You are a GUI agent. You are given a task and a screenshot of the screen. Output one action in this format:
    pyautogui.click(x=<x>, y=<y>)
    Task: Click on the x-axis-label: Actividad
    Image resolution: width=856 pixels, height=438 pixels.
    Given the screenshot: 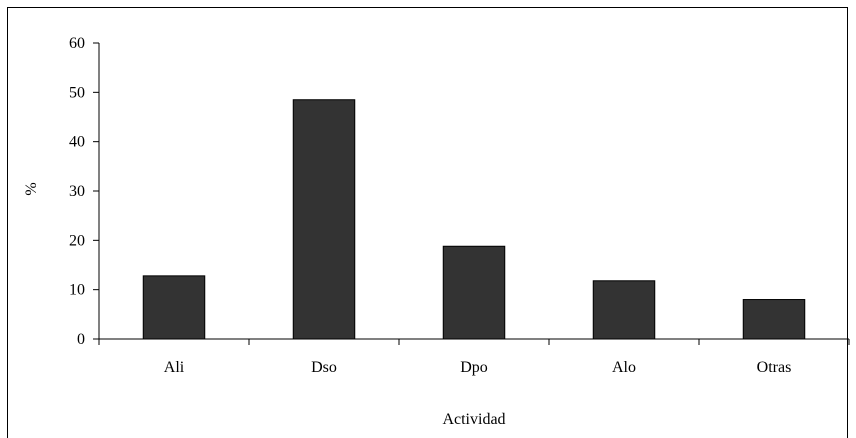 What is the action you would take?
    pyautogui.click(x=473, y=419)
    